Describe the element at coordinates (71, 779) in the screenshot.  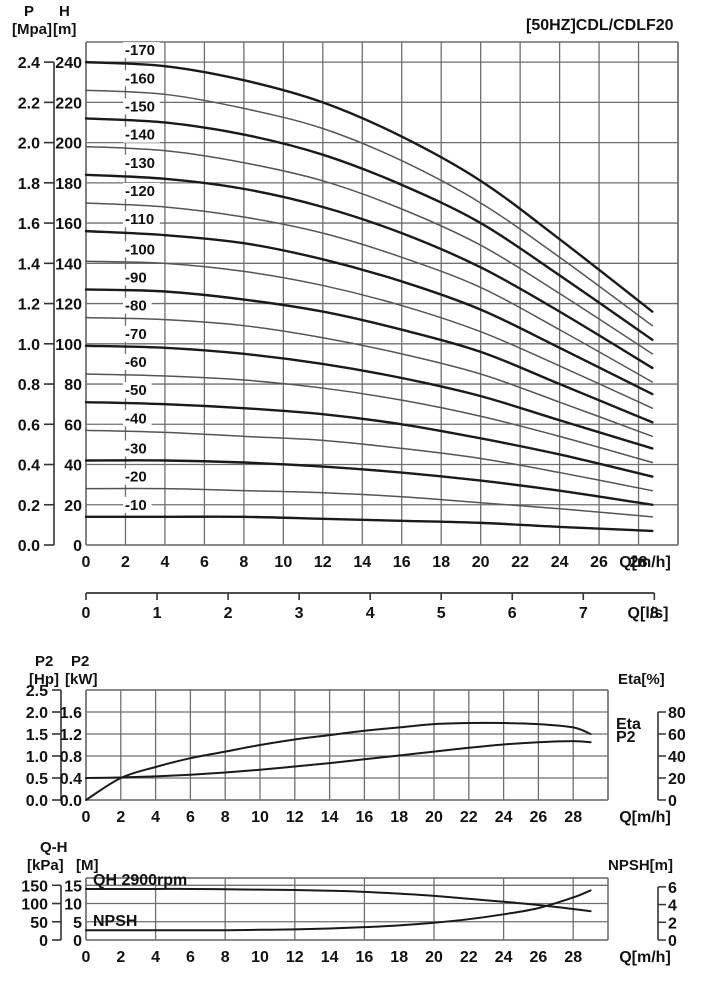
I see `tick-kw-0.4: 0.4` at that location.